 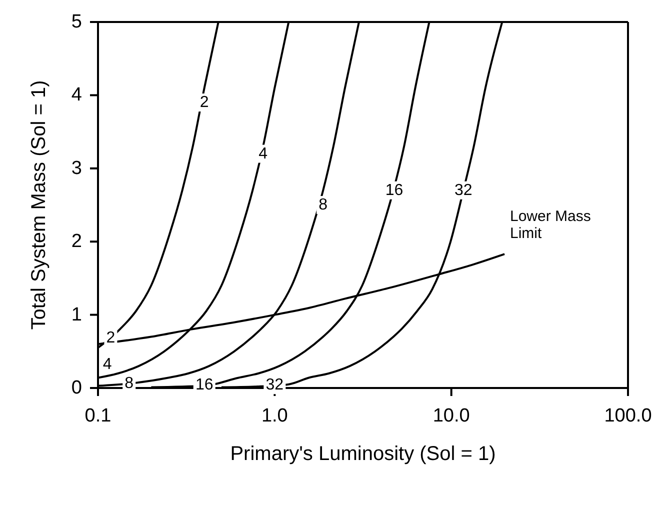 What do you see at coordinates (98, 415) in the screenshot?
I see `x-tick-label: 0.1` at bounding box center [98, 415].